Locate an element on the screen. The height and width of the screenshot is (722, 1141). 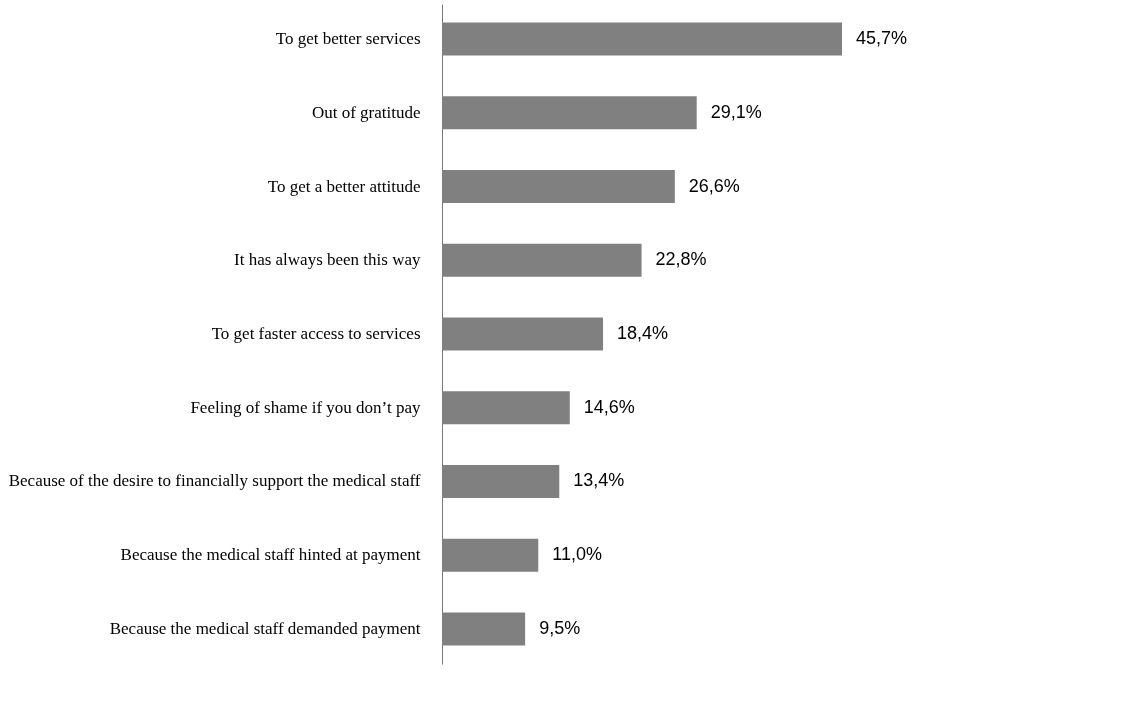
y-tick-label: It has always been this way is located at coordinates (327, 260).